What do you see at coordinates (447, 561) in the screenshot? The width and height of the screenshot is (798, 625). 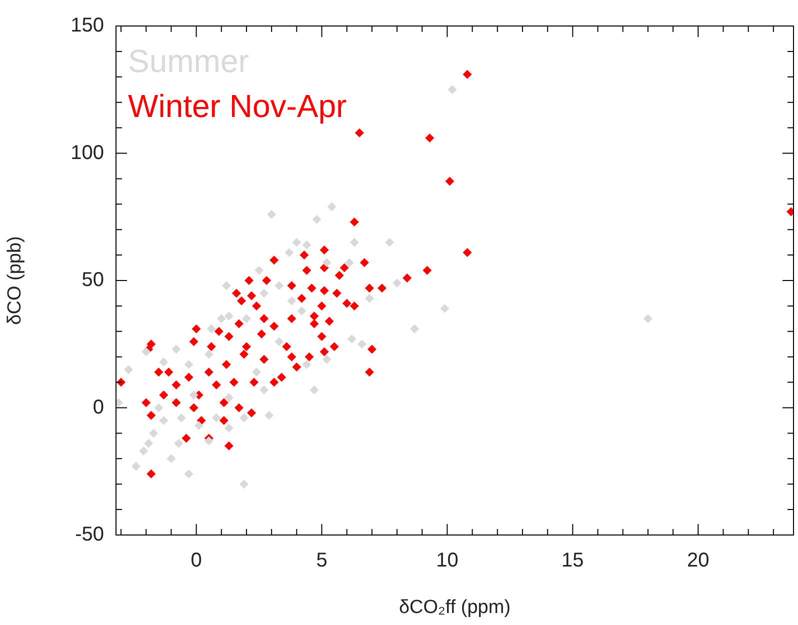 I see `x-tick-label: 10` at bounding box center [447, 561].